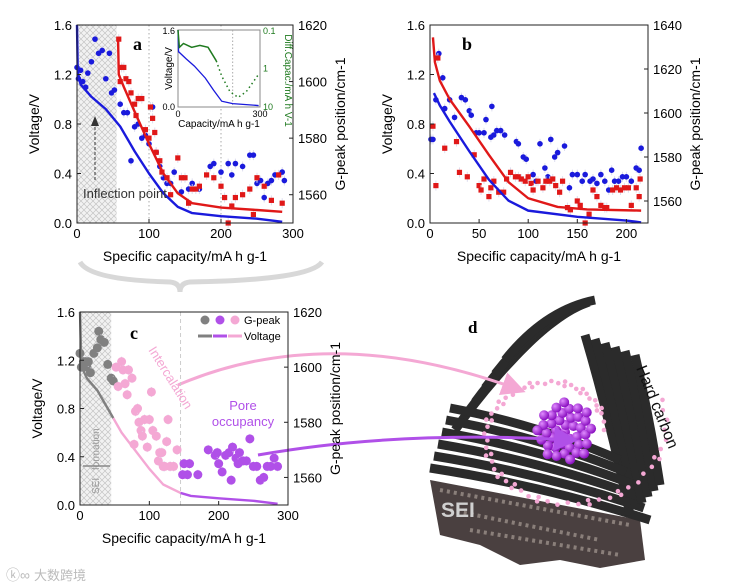 Image resolution: width=729 pixels, height=585 pixels. I want to click on inset-xlabel: Capacity/mA h g-1, so click(219, 124).